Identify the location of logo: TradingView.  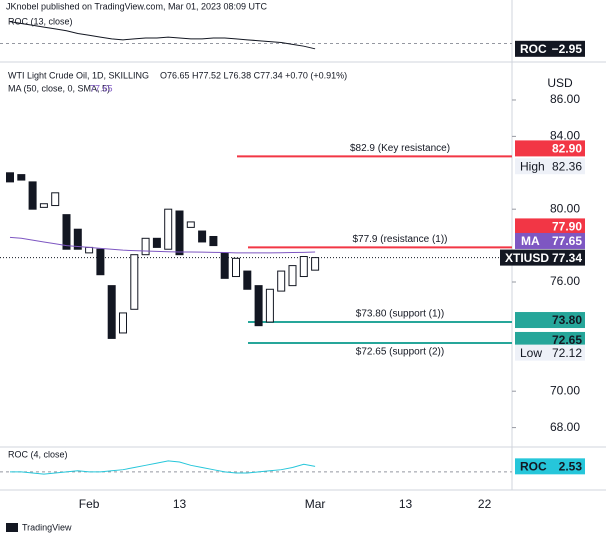
(47, 527).